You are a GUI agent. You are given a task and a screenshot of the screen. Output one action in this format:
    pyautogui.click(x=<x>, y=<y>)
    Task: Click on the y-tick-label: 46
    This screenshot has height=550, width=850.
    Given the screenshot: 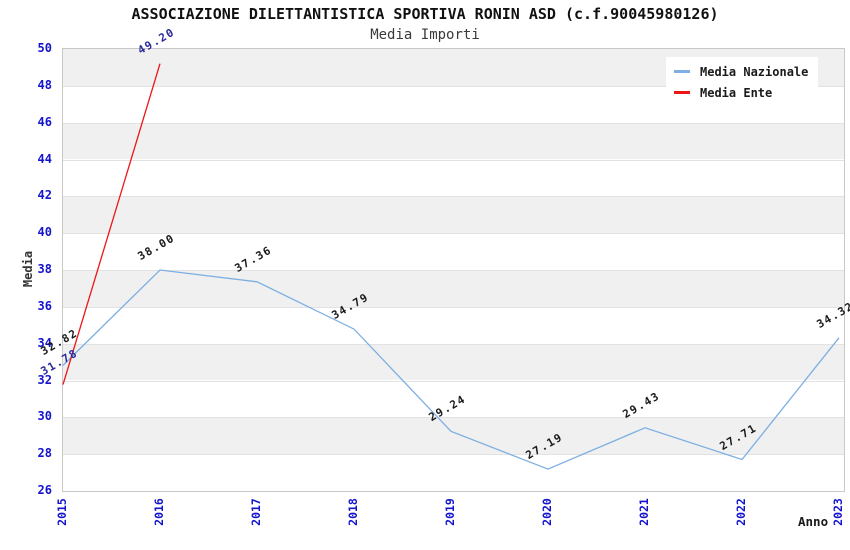 What is the action you would take?
    pyautogui.click(x=44, y=121)
    